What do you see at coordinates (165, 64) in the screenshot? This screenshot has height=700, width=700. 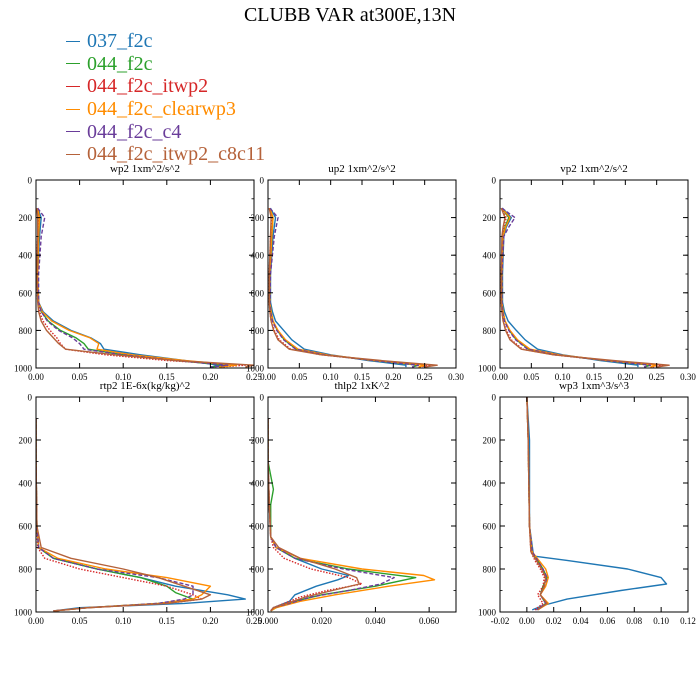 I see `legend-item: 044_f2c` at bounding box center [165, 64].